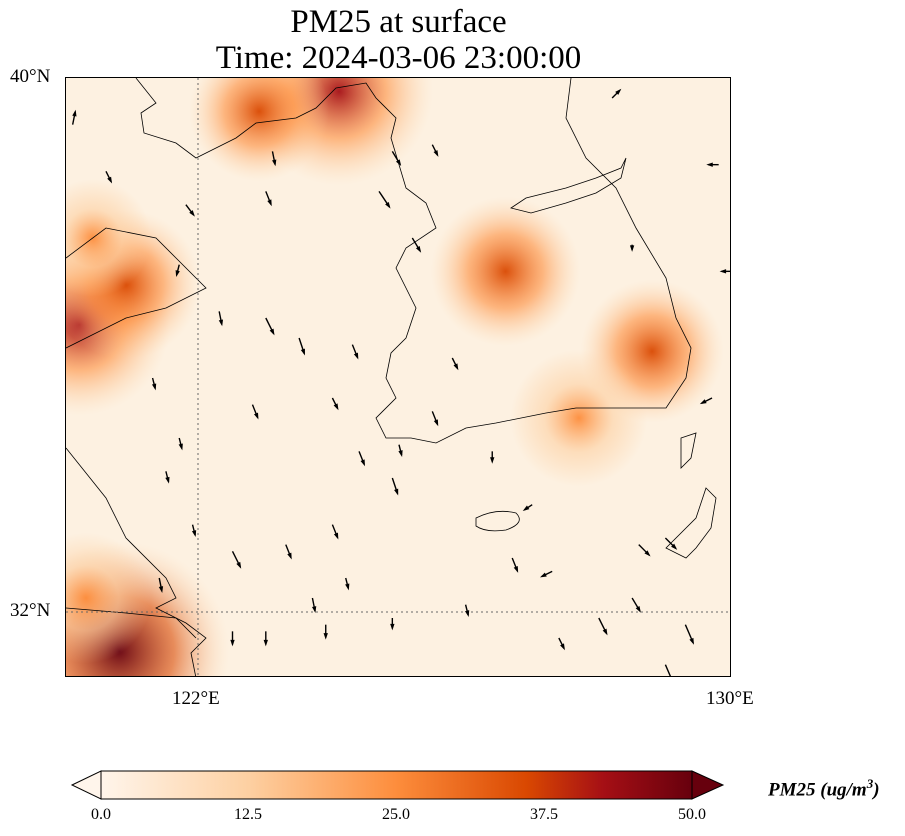  What do you see at coordinates (86, 785) in the screenshot?
I see `colorbar-min-extend` at bounding box center [86, 785].